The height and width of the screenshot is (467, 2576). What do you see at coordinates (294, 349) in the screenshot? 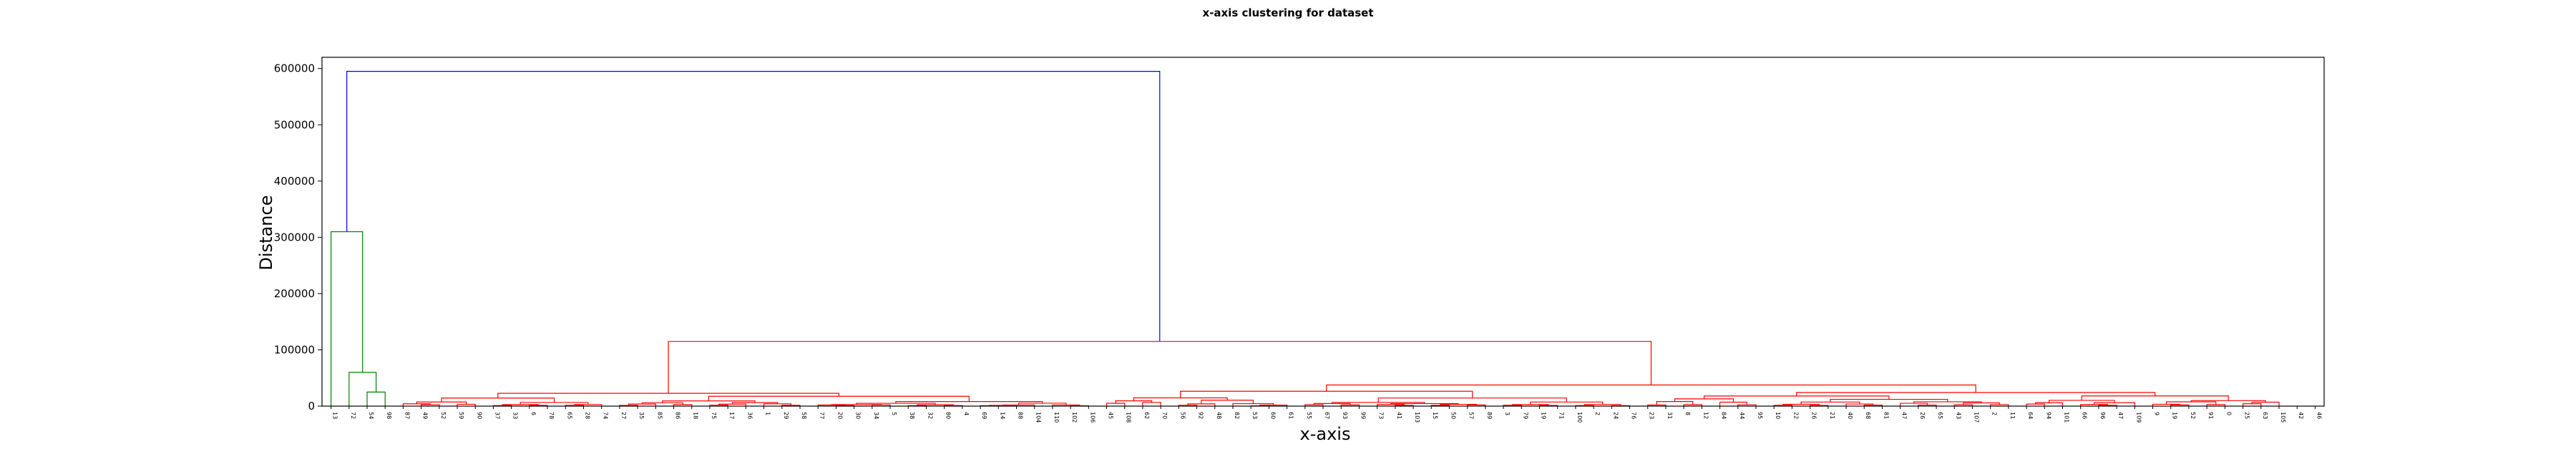
I see `y-tick-label: 100000` at bounding box center [294, 349].